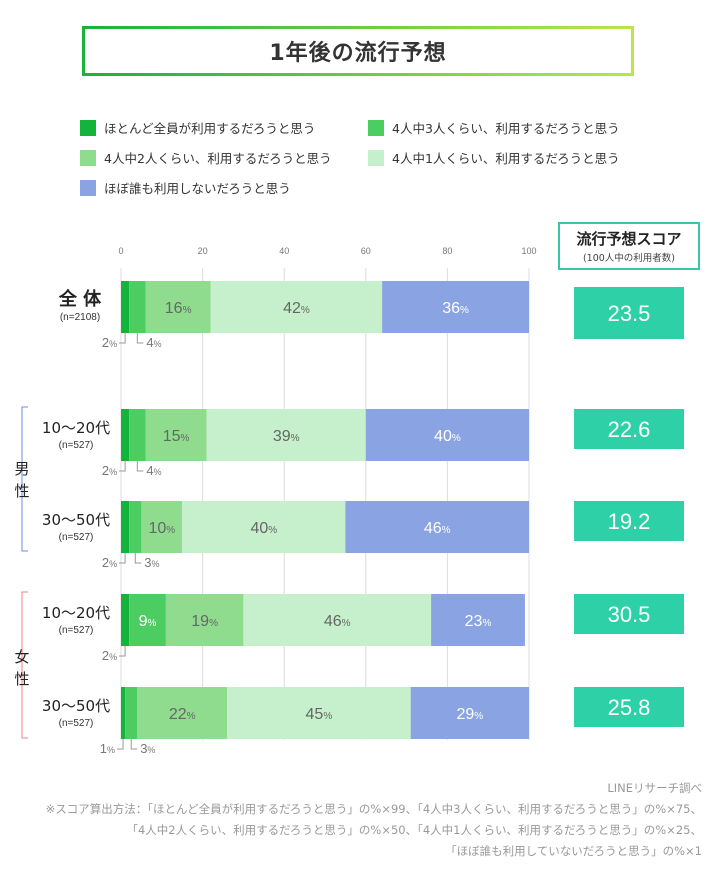  What do you see at coordinates (528, 251) in the screenshot?
I see `x-tick-label: 100` at bounding box center [528, 251].